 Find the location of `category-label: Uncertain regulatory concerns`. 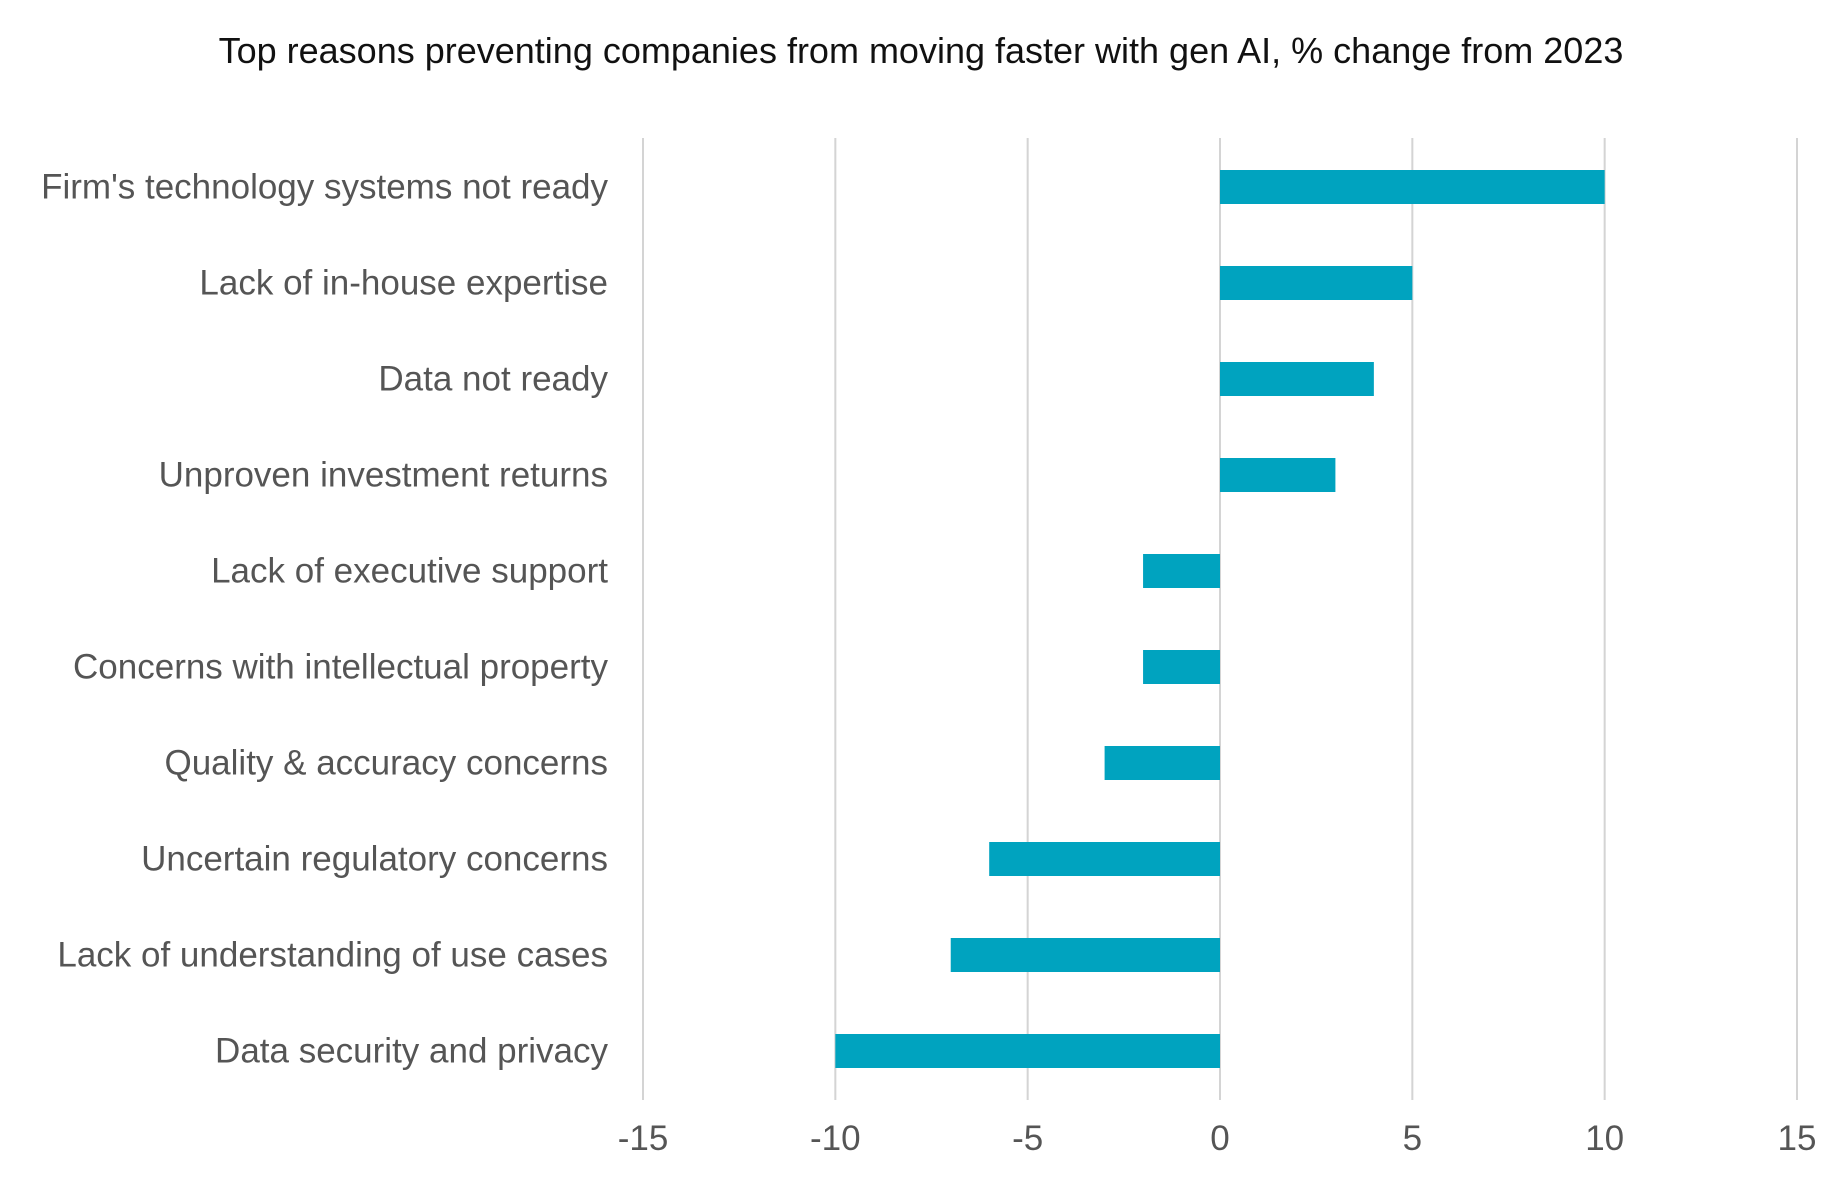

category-label: Uncertain regulatory concerns is located at coordinates (374, 859).